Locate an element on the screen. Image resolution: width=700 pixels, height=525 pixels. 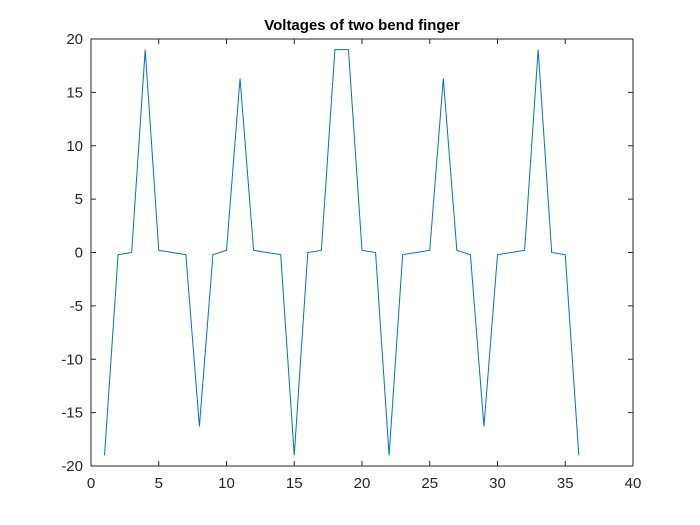
x-tick-label: 0 is located at coordinates (91, 483).